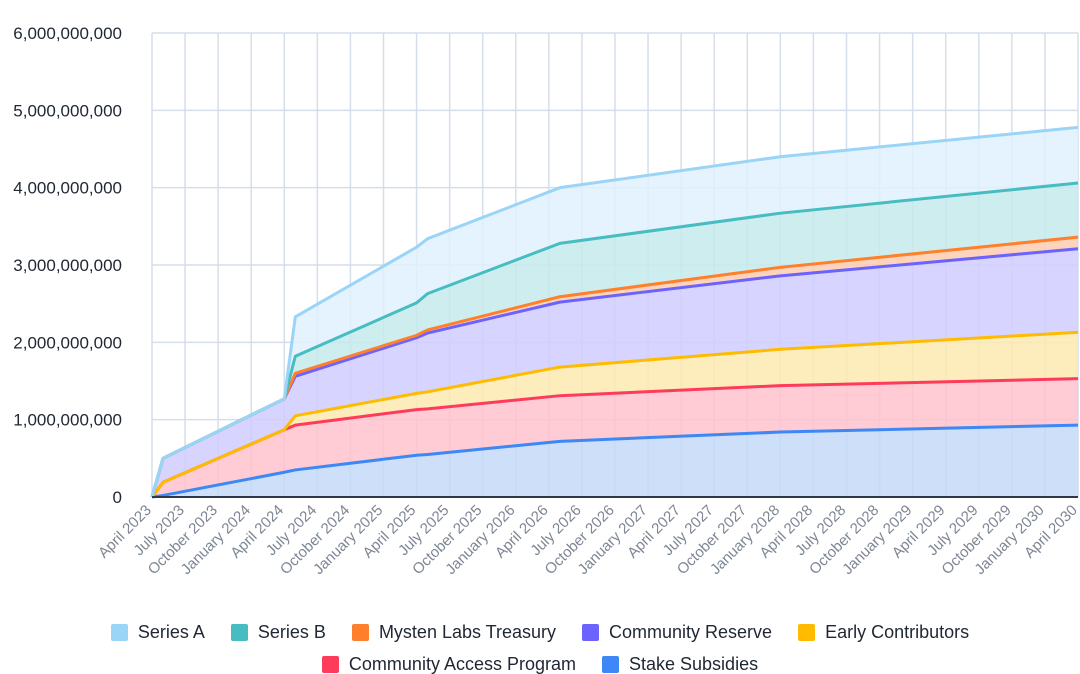 Image resolution: width=1080 pixels, height=674 pixels. Describe the element at coordinates (67, 420) in the screenshot. I see `y-tick-label: 1,000,000,000` at that location.